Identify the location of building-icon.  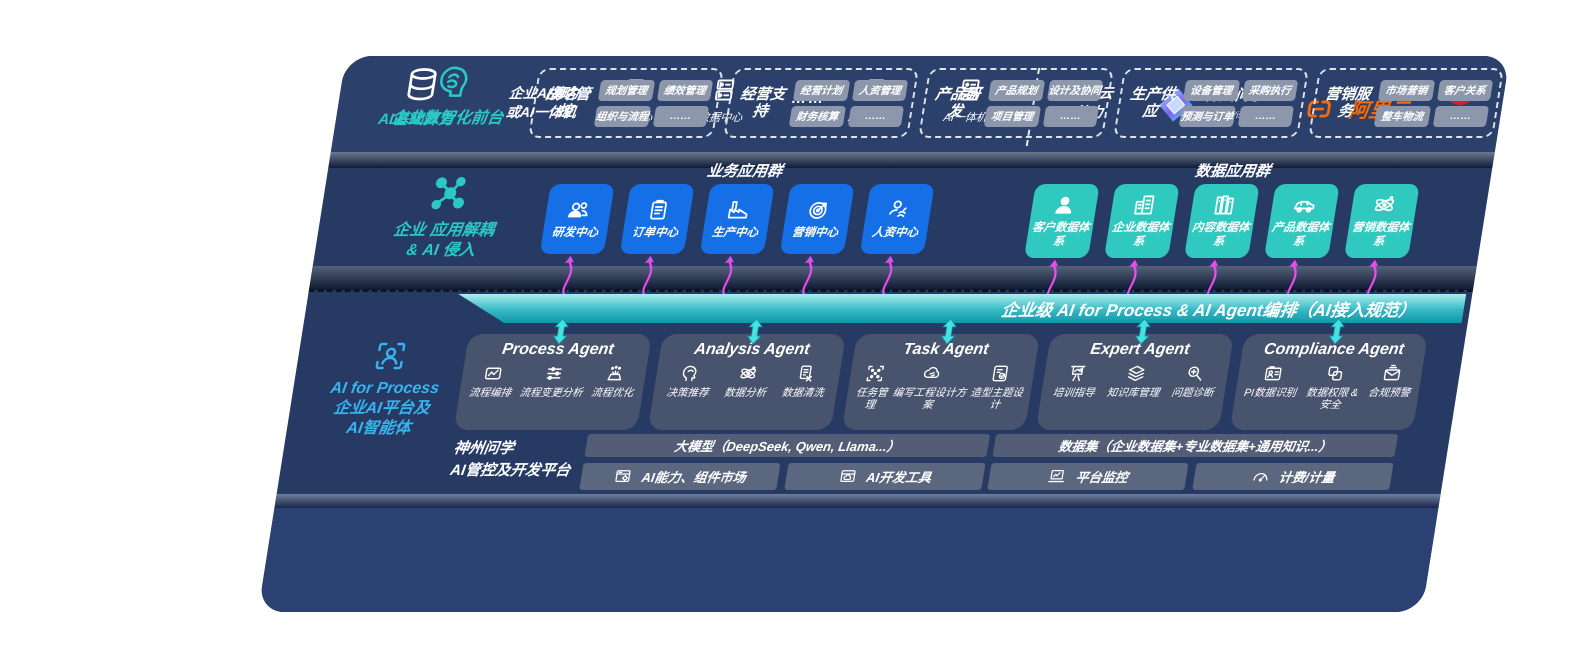
(1144, 205).